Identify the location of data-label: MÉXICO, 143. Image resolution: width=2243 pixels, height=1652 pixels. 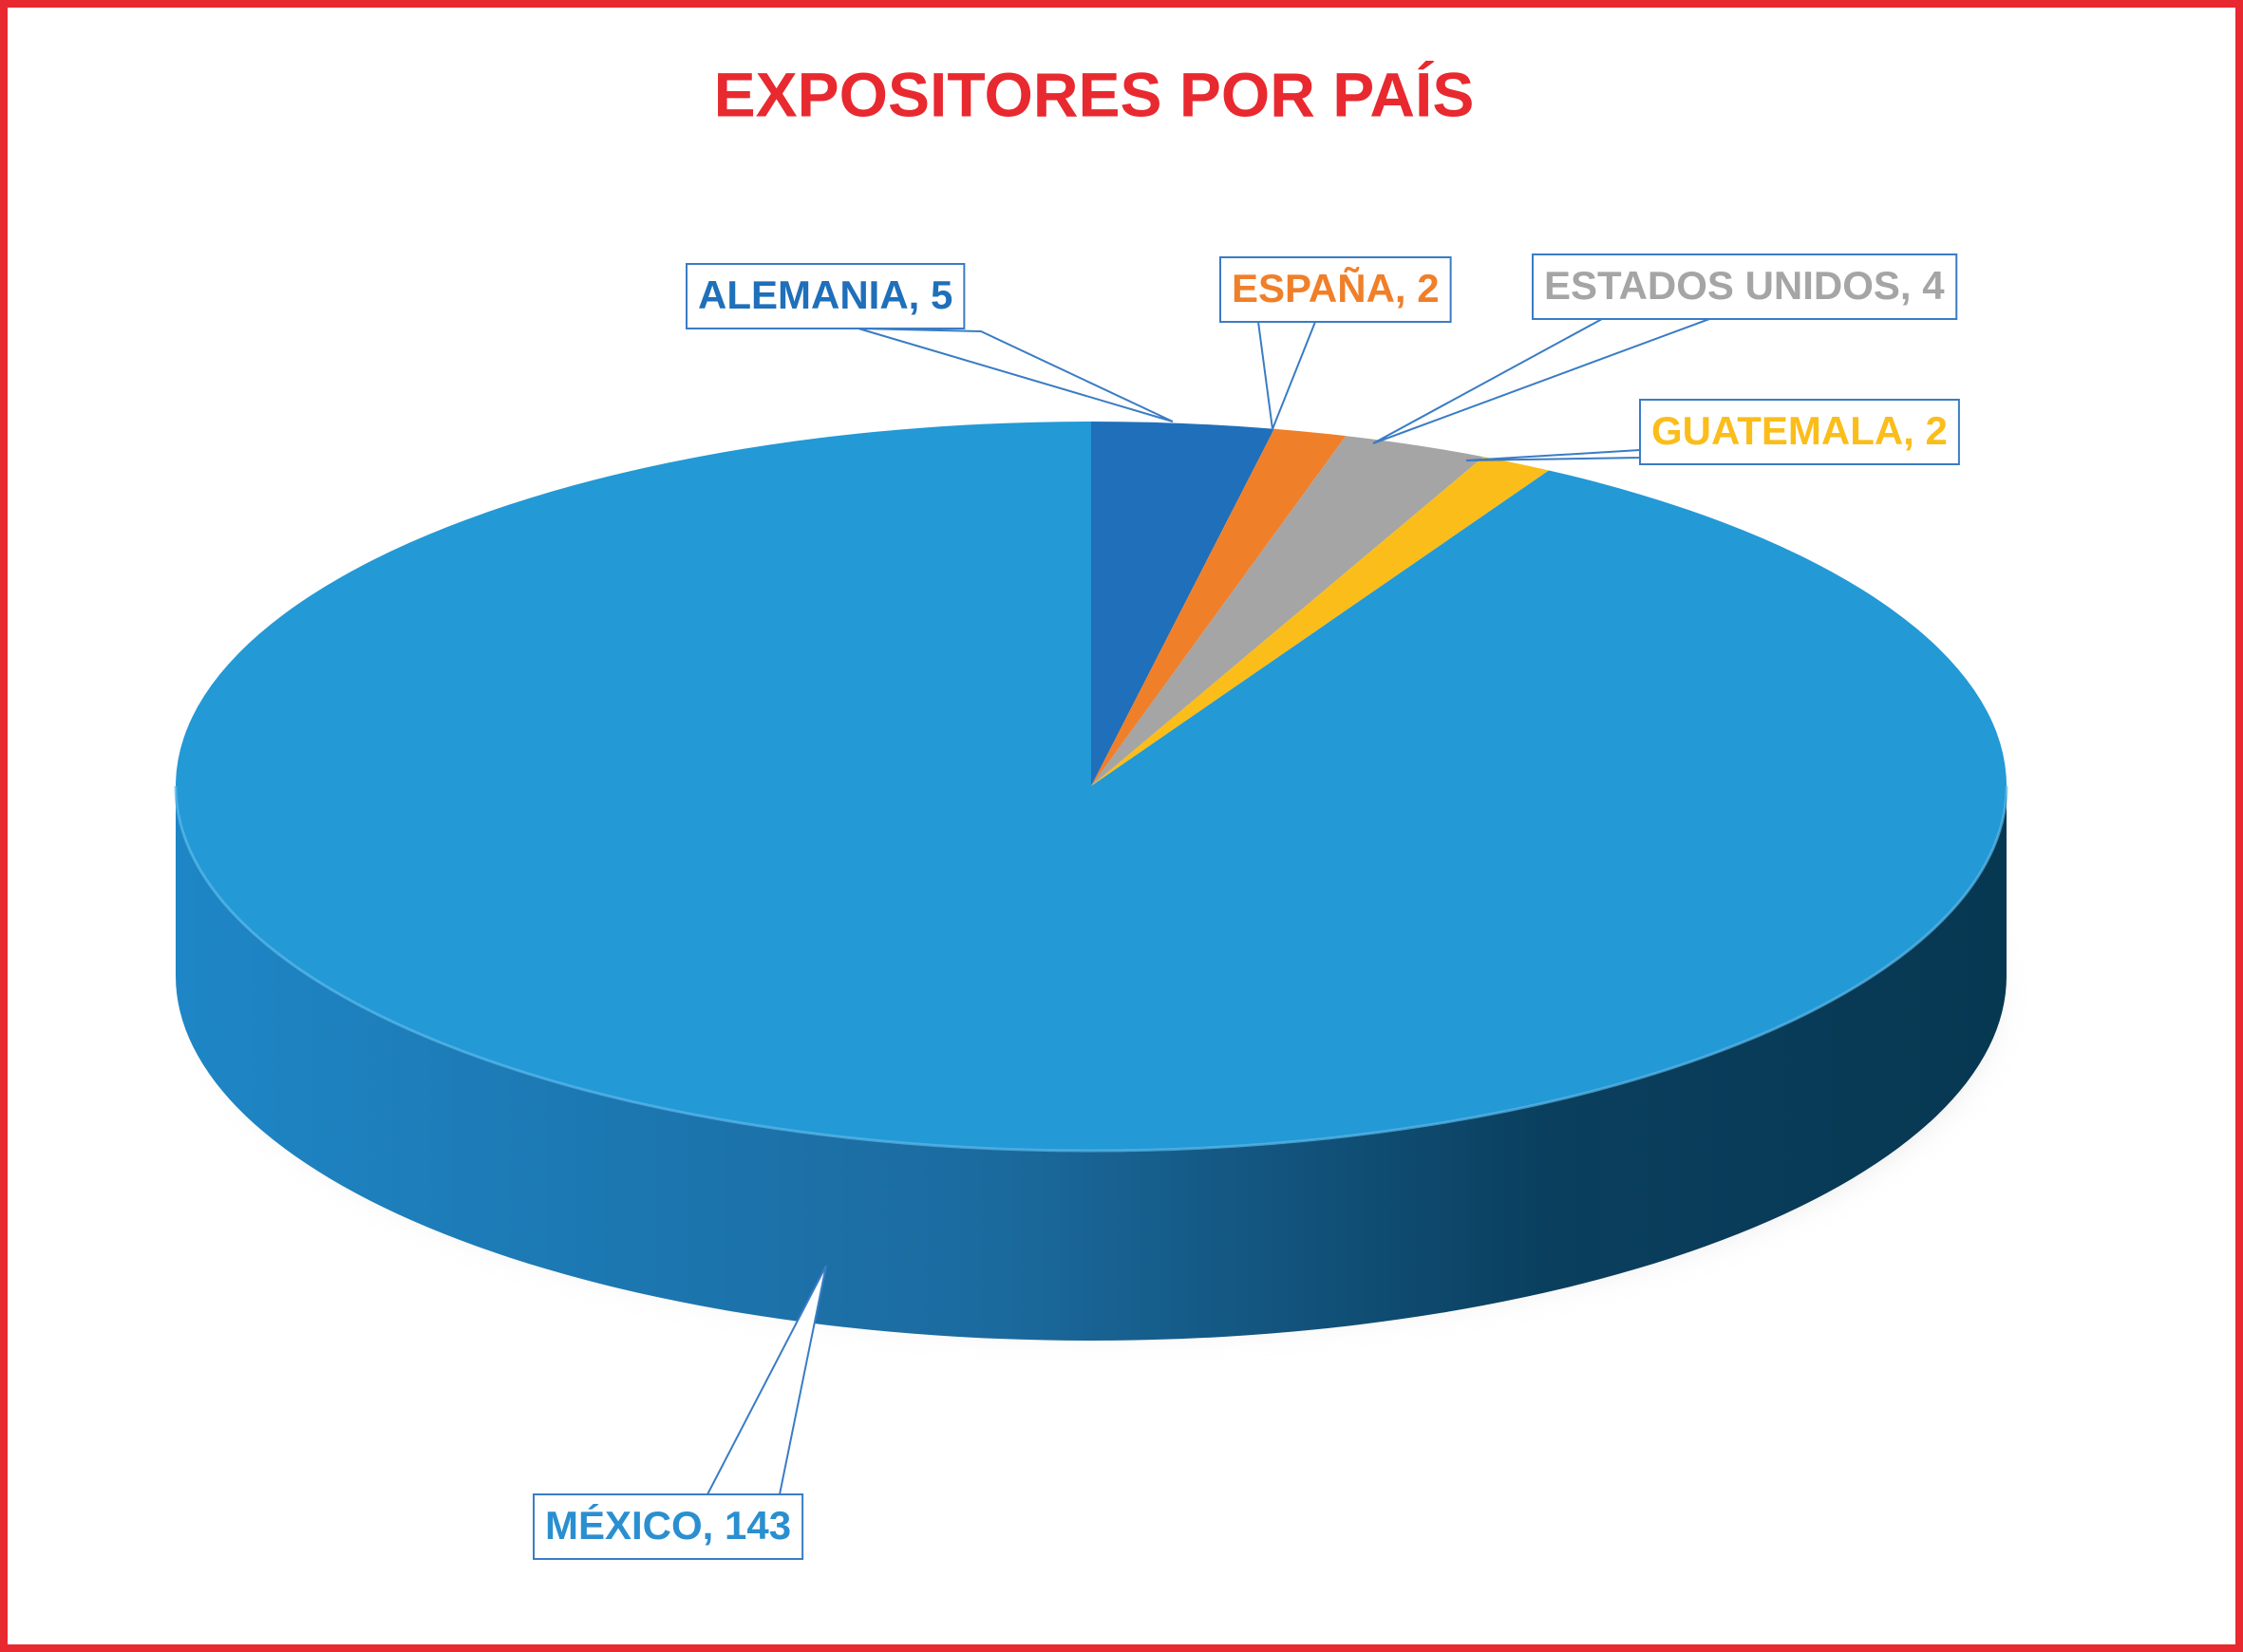
(668, 1525).